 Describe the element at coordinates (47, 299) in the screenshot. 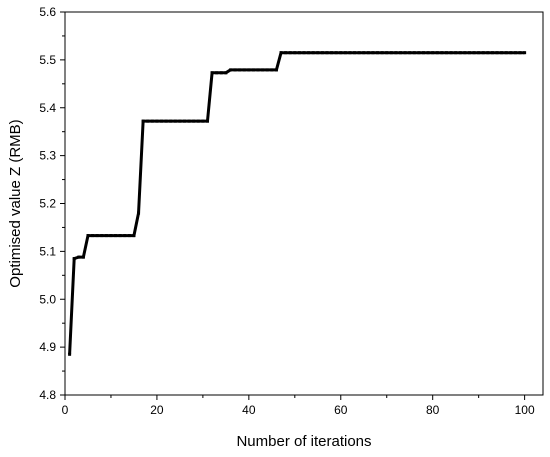

I see `y-tick-label: 5.0` at that location.